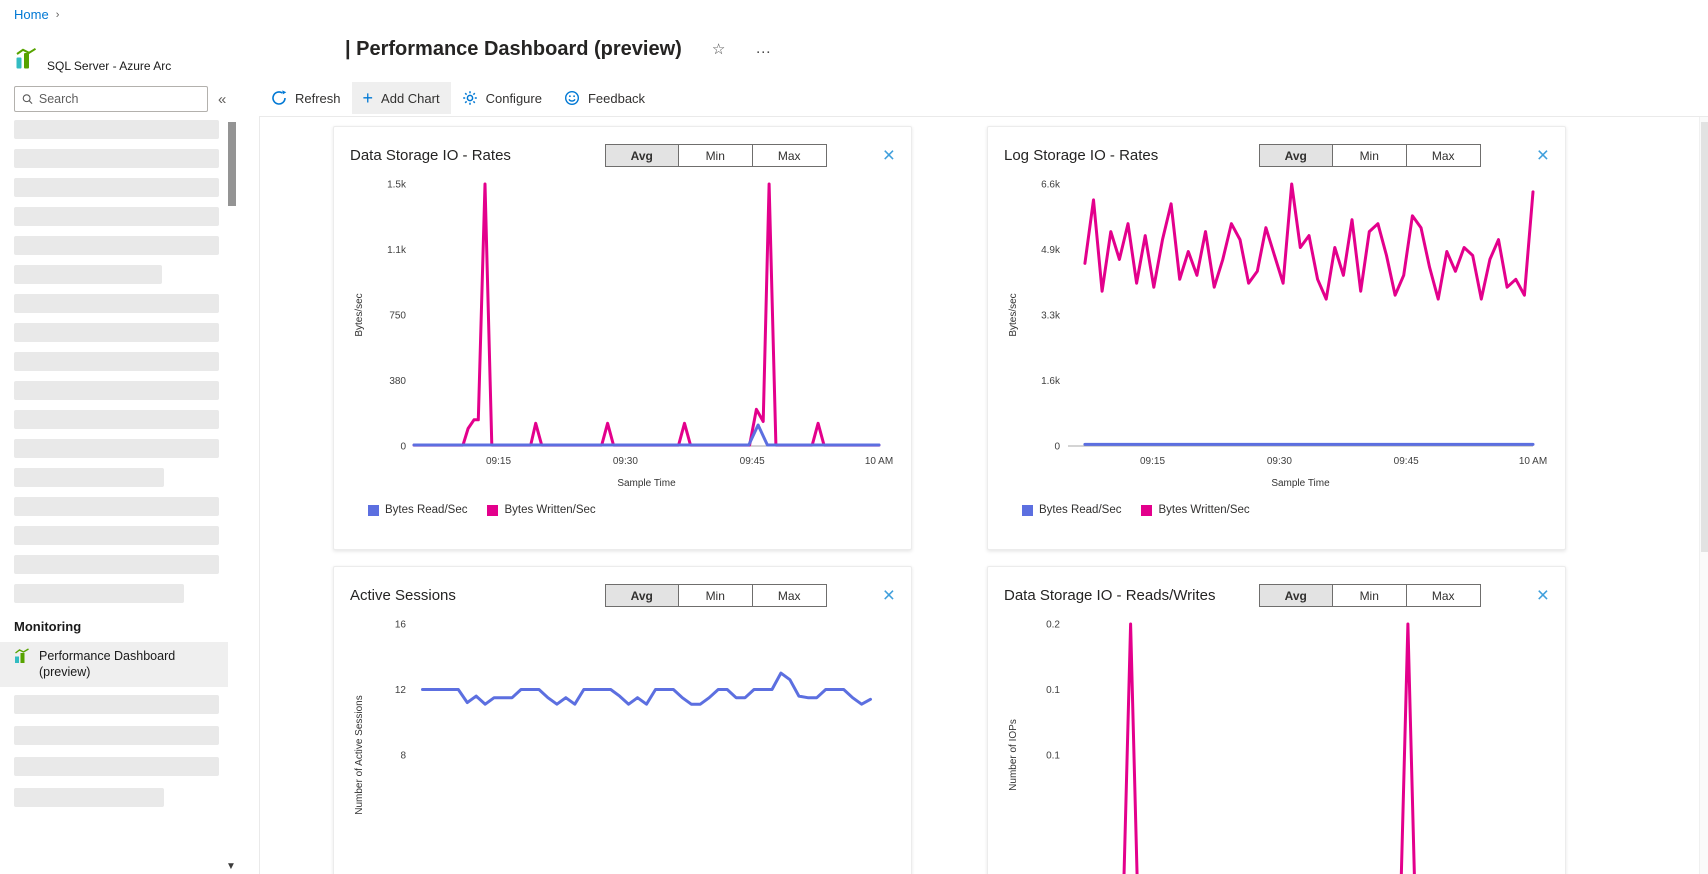 The height and width of the screenshot is (874, 1708). I want to click on plus-icon: +, so click(368, 98).